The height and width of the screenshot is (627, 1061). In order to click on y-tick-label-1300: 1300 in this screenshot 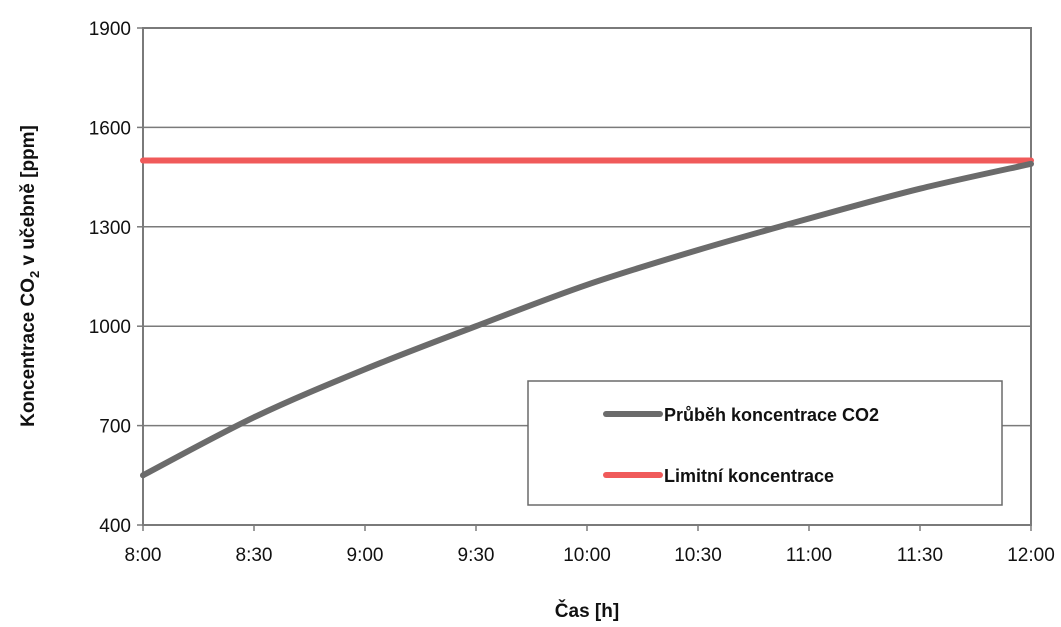, I will do `click(110, 228)`.